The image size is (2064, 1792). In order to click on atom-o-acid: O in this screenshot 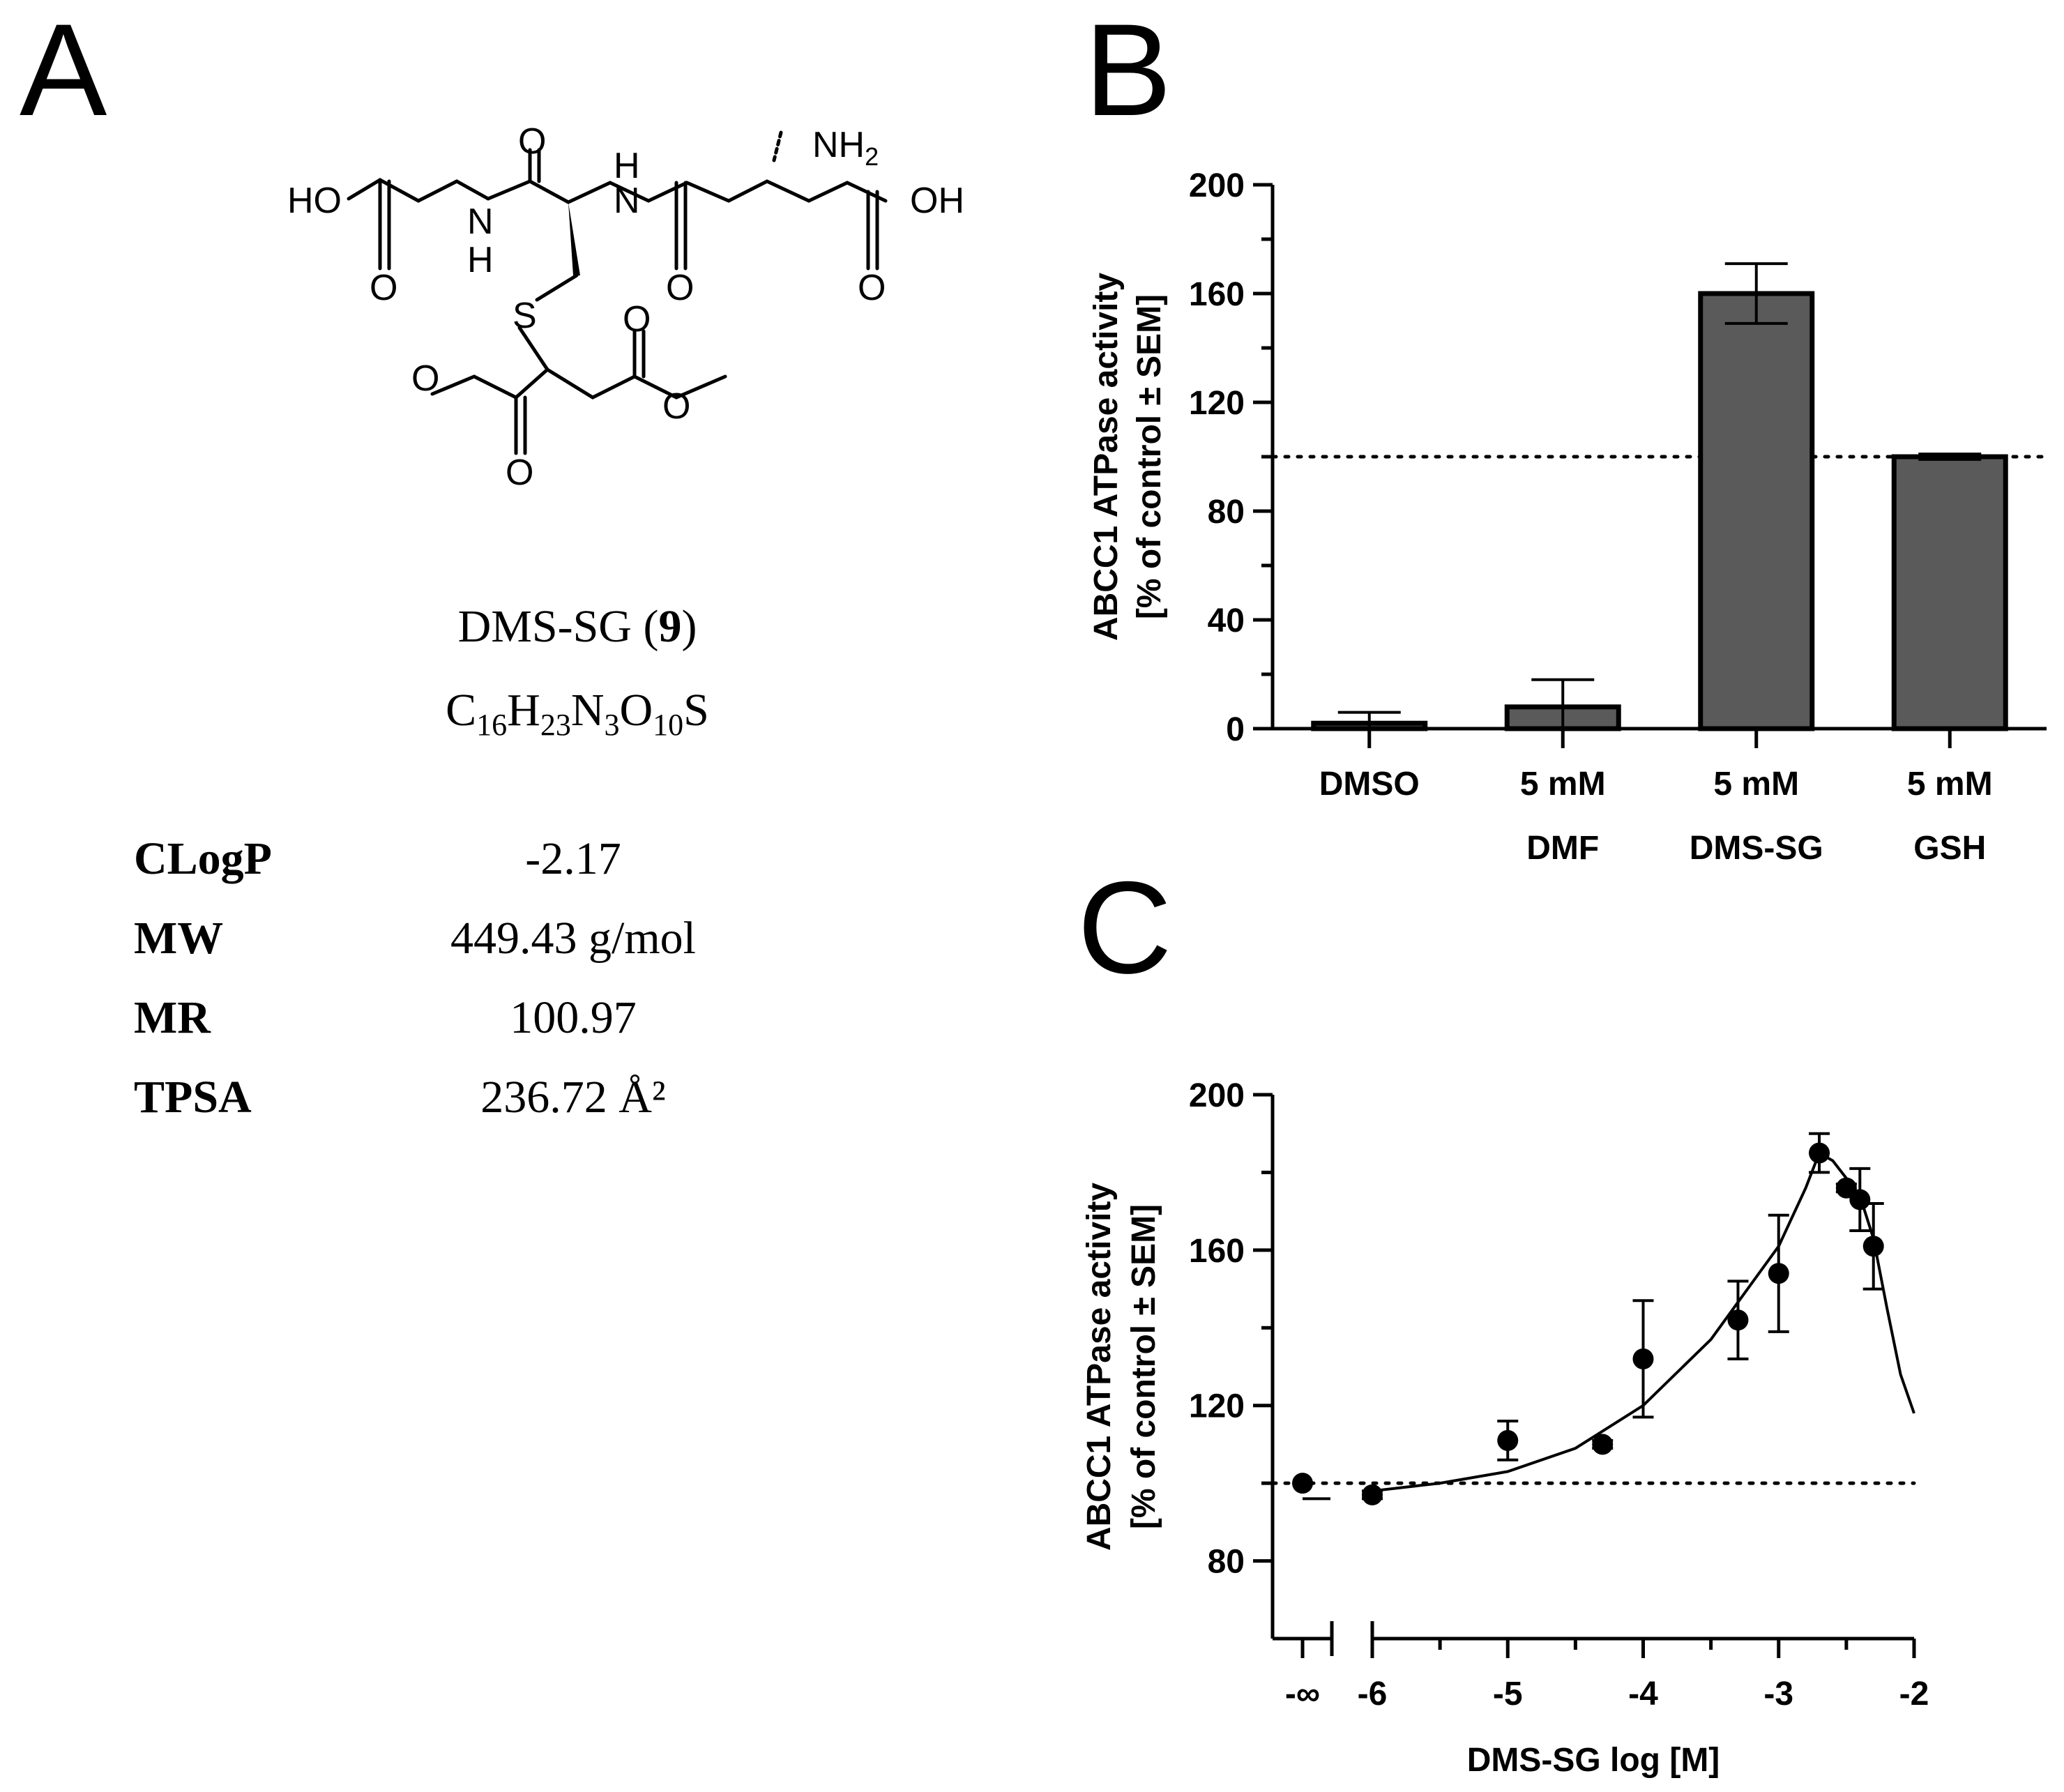, I will do `click(872, 288)`.